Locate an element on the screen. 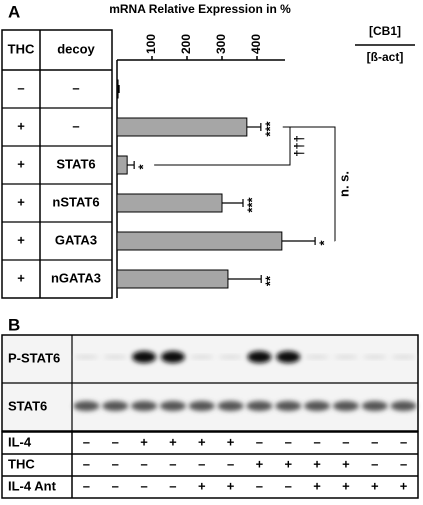 The image size is (423, 505). panel-label: B is located at coordinates (14, 324).